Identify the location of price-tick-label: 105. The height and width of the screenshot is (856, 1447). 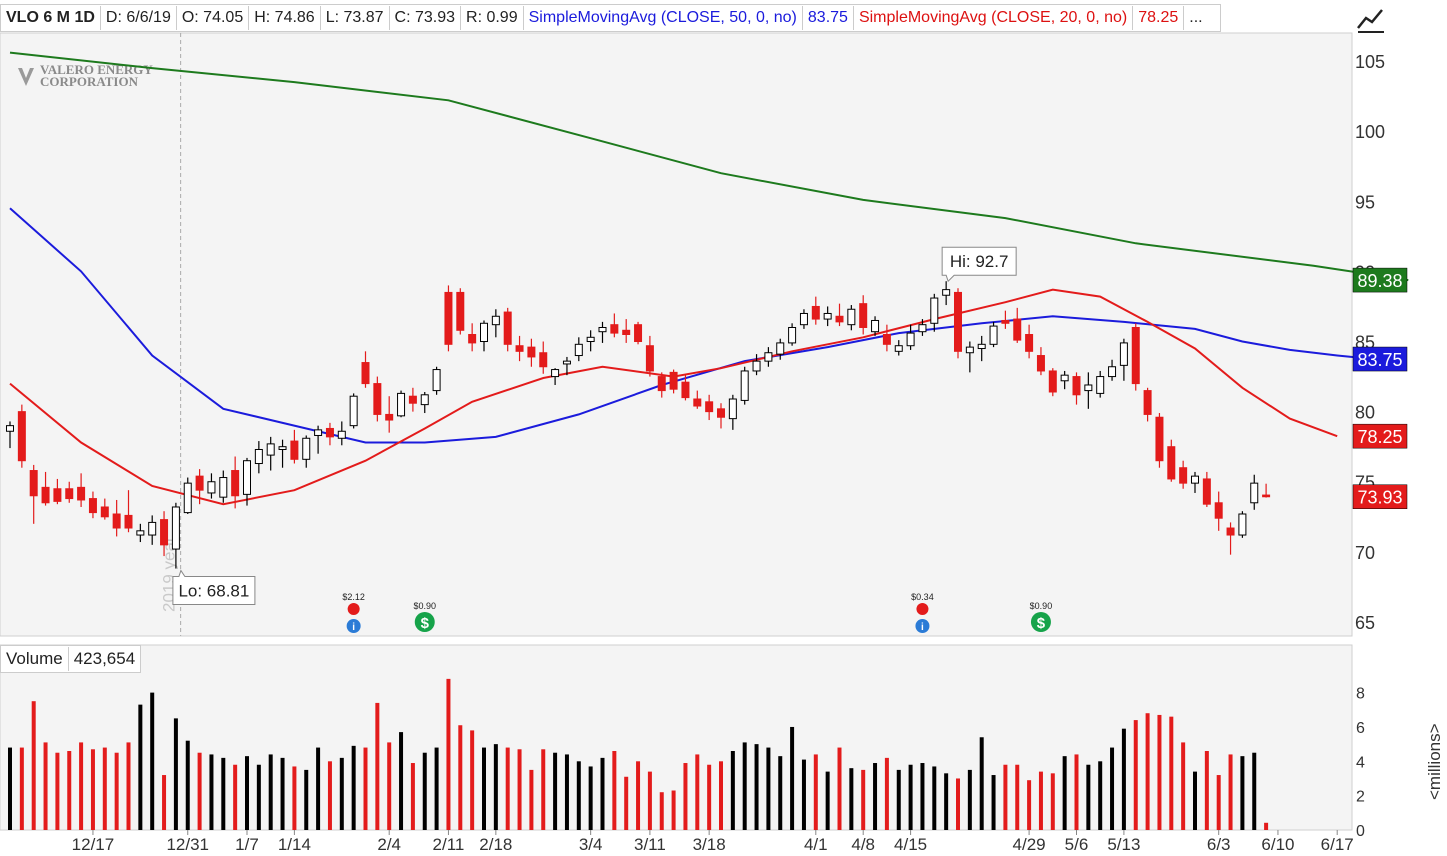
(1370, 62).